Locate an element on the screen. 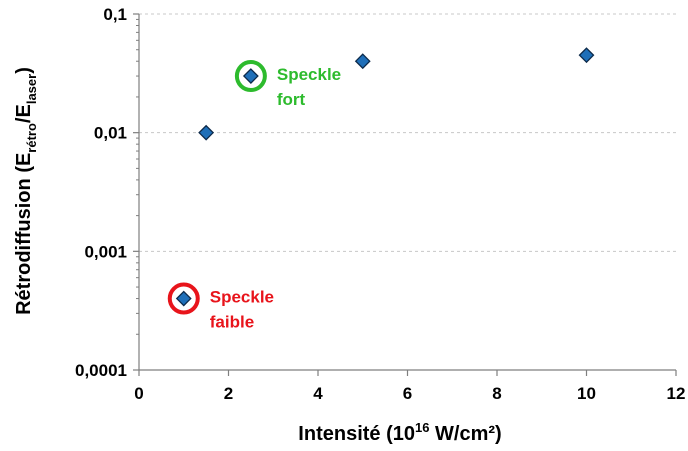 Image resolution: width=688 pixels, height=451 pixels. x-tick-label: 12 is located at coordinates (676, 393).